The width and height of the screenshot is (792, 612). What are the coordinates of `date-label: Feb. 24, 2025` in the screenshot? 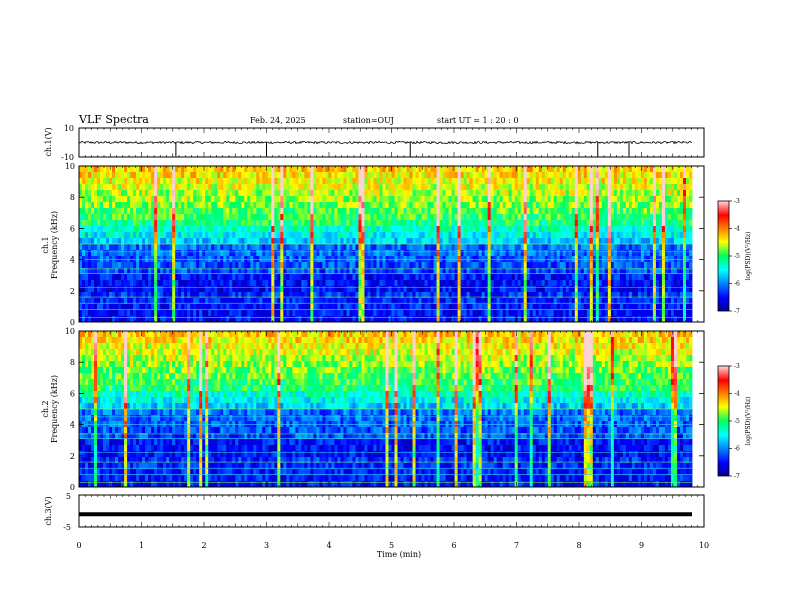 It's located at (278, 120).